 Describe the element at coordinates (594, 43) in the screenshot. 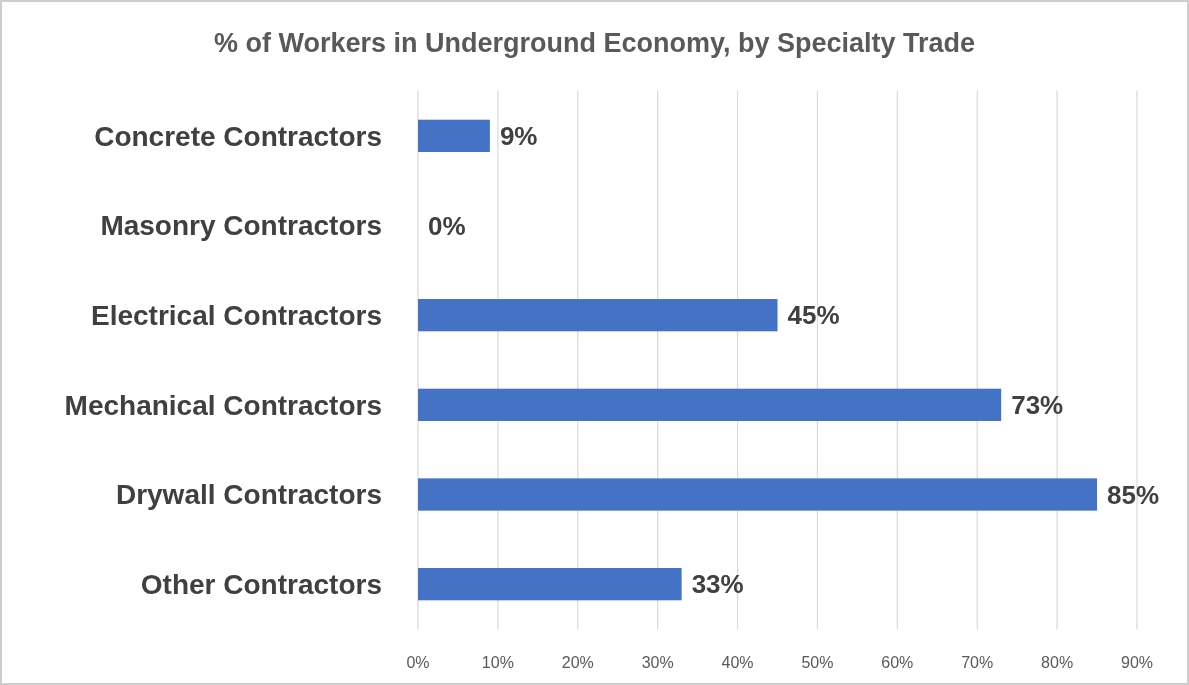

I see `chart-title: % of Workers in Underground Economy, by Specialty Trade` at that location.